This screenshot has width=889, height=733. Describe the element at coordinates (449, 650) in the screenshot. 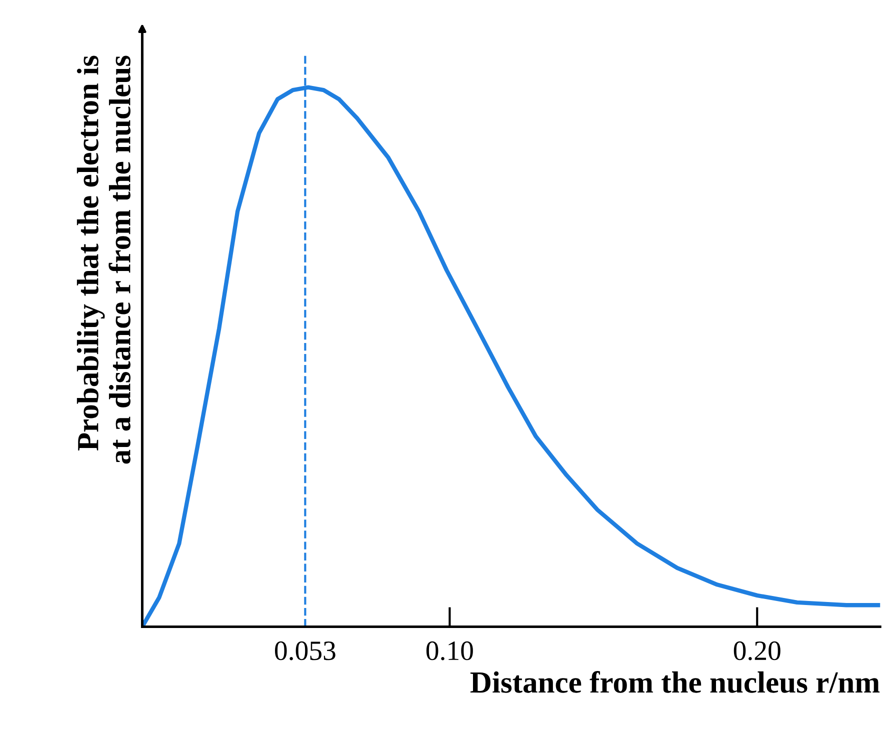

I see `x-tick-label: 0.10` at that location.